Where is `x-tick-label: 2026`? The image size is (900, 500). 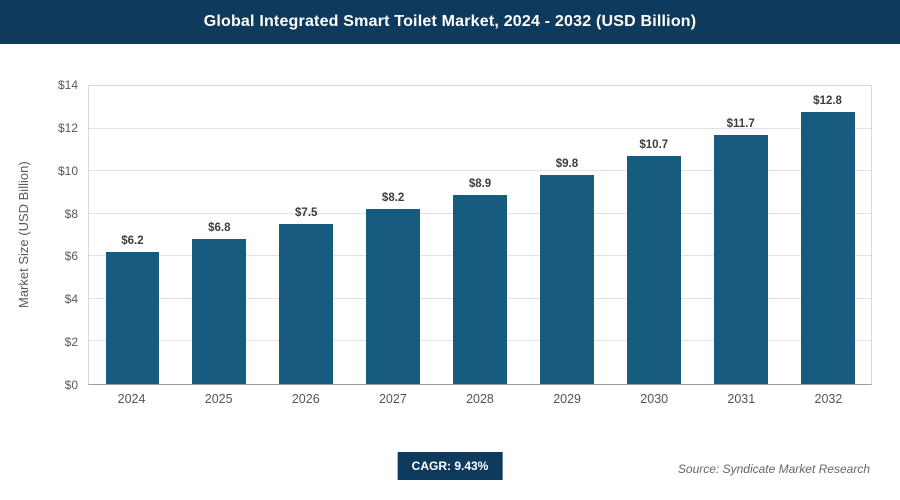 x-tick-label: 2026 is located at coordinates (305, 399).